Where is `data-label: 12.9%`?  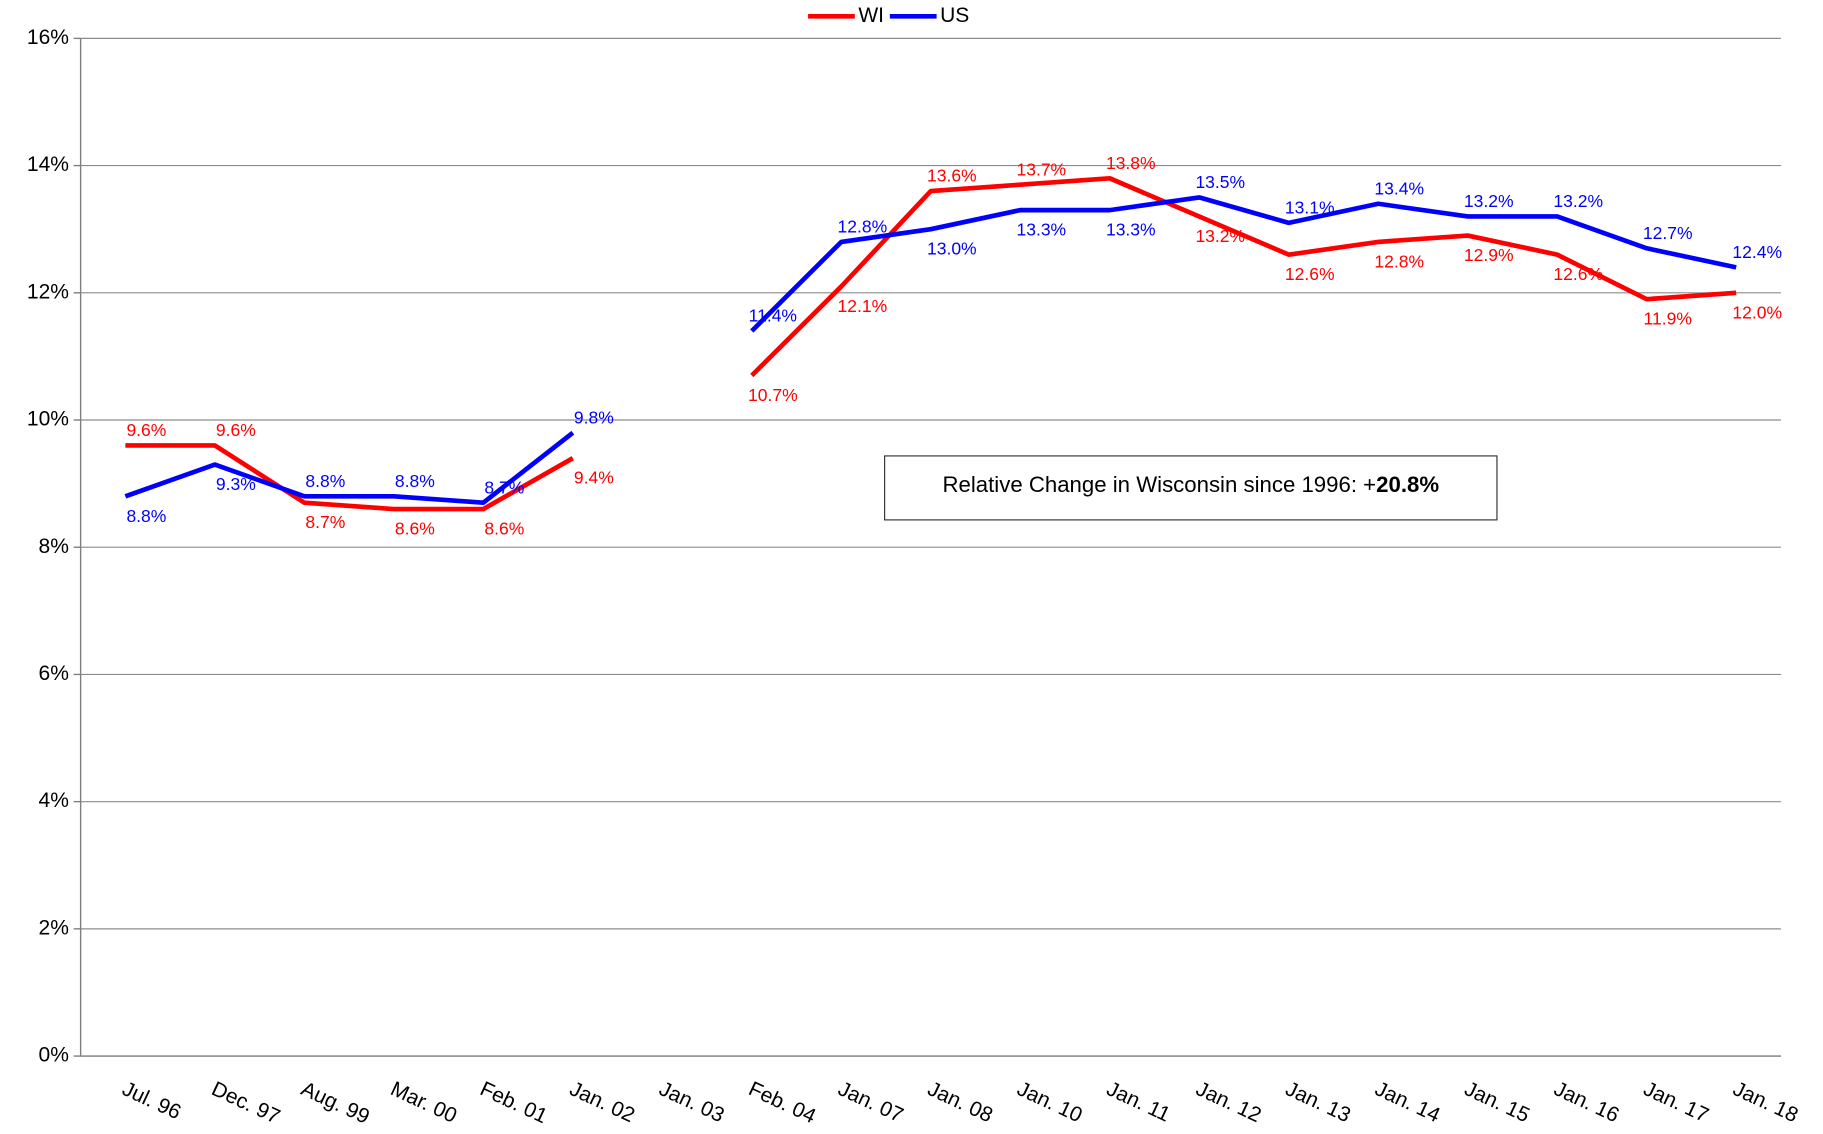 data-label: 12.9% is located at coordinates (1489, 255).